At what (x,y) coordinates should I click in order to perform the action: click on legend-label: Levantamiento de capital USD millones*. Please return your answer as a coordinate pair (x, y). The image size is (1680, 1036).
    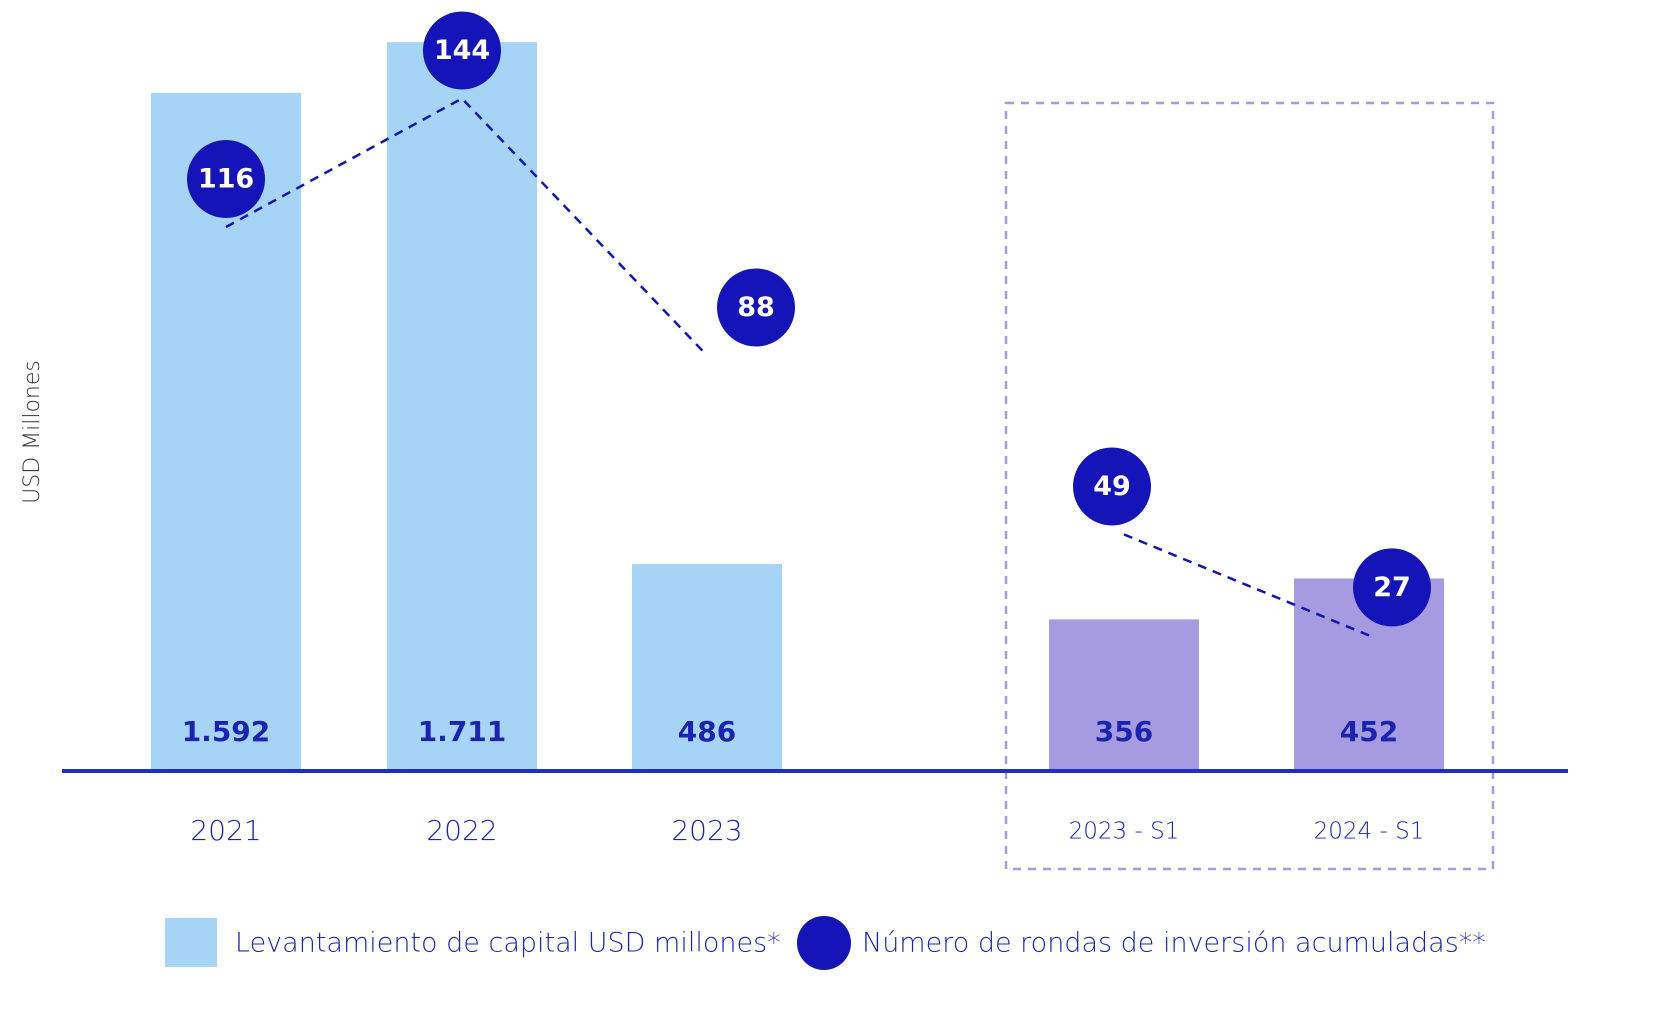
    Looking at the image, I should click on (508, 943).